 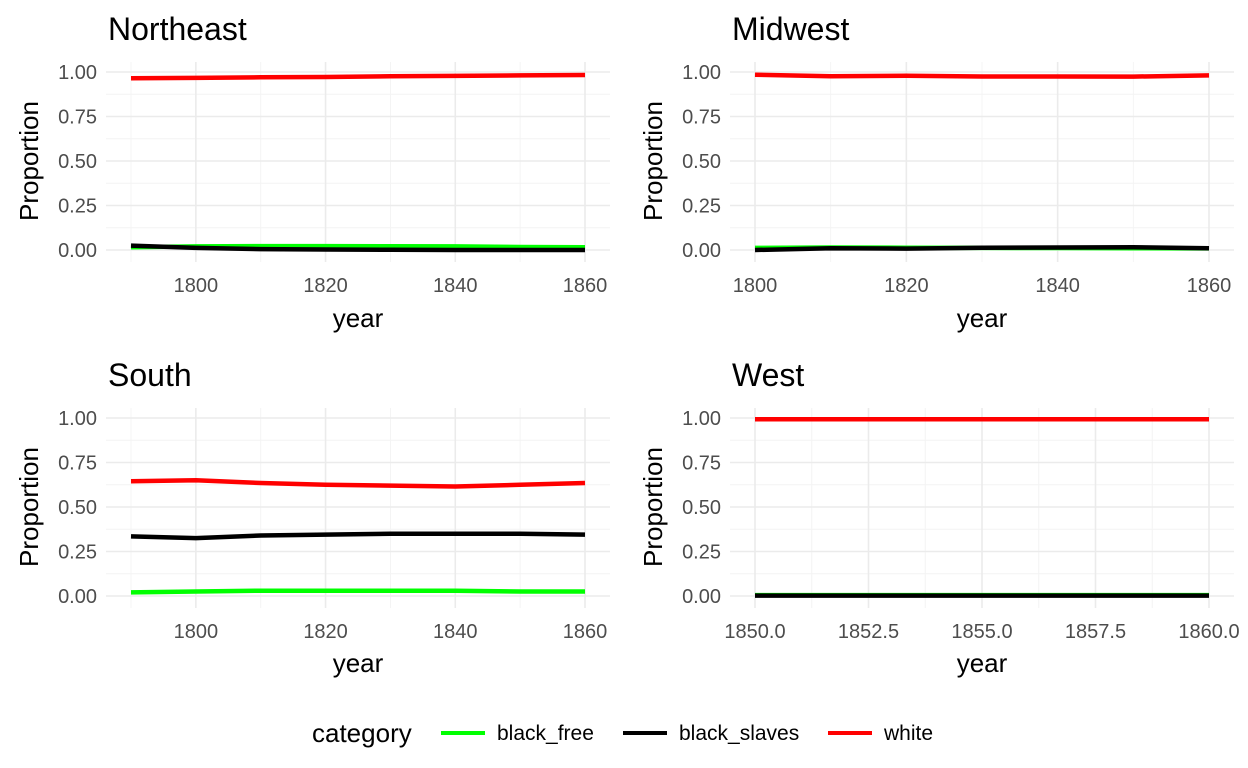 I want to click on legend-label-black-free: black_free, so click(x=545, y=733).